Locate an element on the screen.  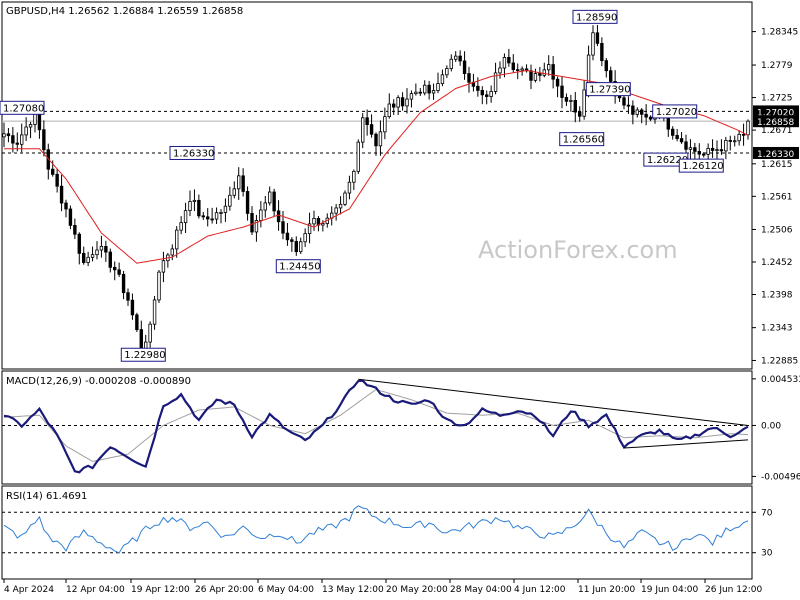
annotation-label: 1.24450 is located at coordinates (299, 267).